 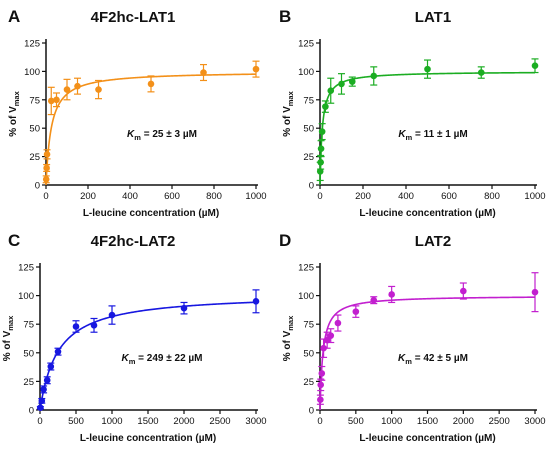 What do you see at coordinates (161, 359) in the screenshot?
I see `km-annotation: Km = 249 ± 22 µM` at bounding box center [161, 359].